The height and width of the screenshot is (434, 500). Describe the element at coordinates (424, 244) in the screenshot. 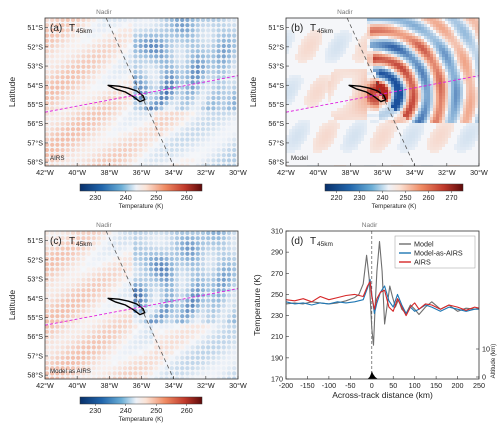

I see `legend-label: Model` at that location.